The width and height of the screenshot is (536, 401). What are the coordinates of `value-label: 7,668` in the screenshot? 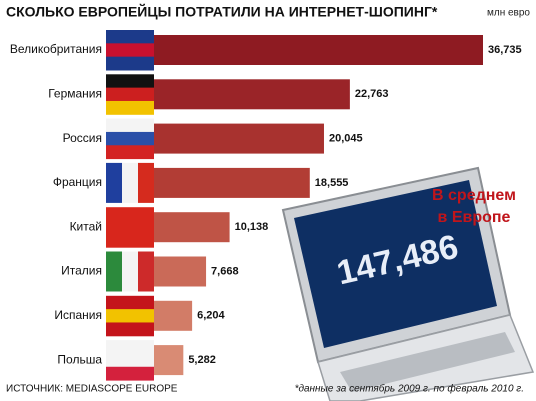 It's located at (225, 271).